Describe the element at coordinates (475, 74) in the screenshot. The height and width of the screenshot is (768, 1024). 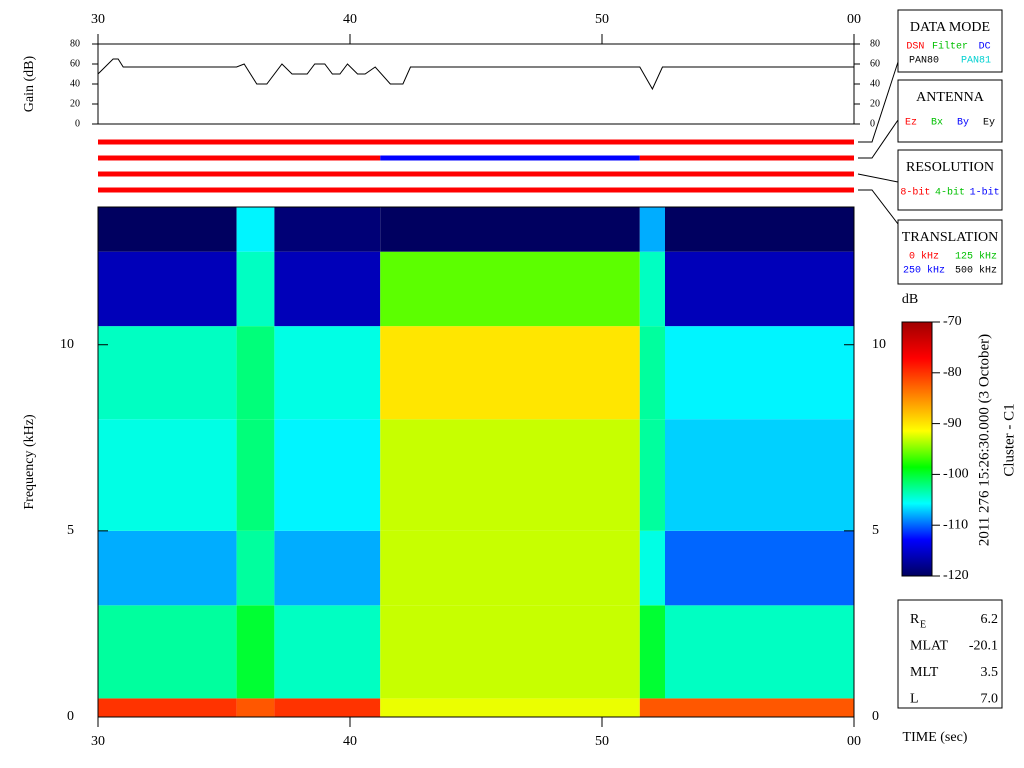
I see `gain-line` at that location.